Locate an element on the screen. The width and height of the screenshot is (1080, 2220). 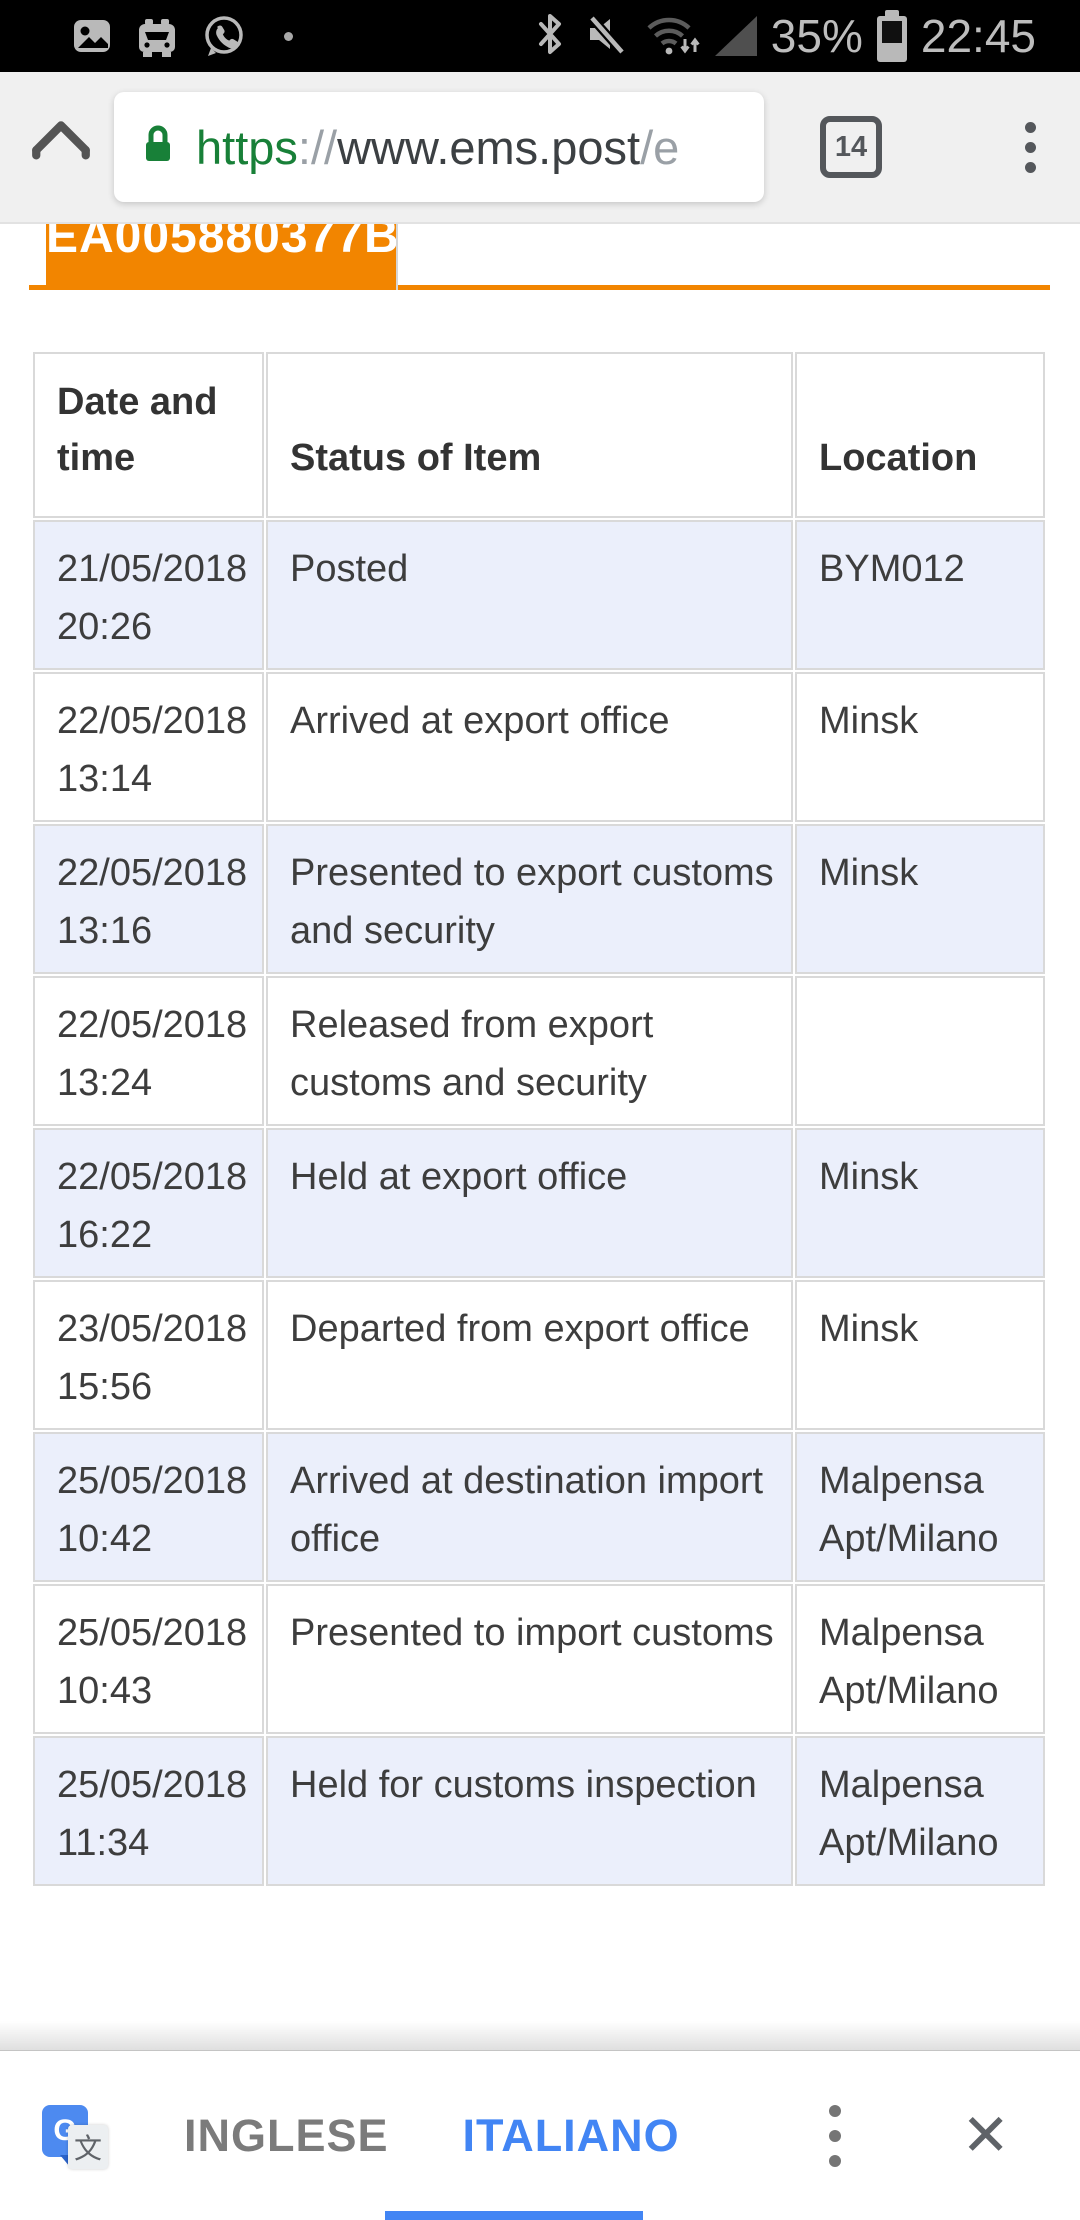
cell-location is located at coordinates (920, 1051).